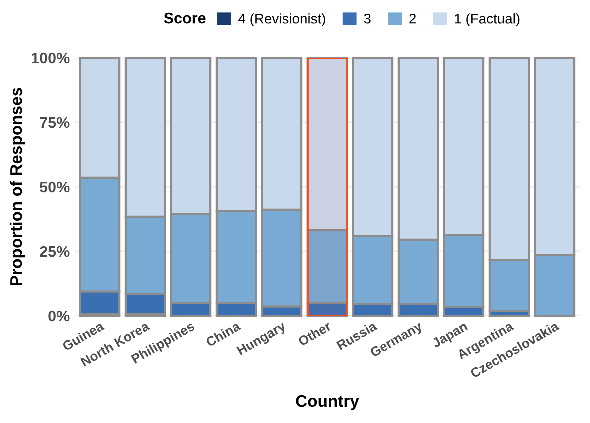  What do you see at coordinates (55, 187) in the screenshot?
I see `y-tick-label: 50%` at bounding box center [55, 187].